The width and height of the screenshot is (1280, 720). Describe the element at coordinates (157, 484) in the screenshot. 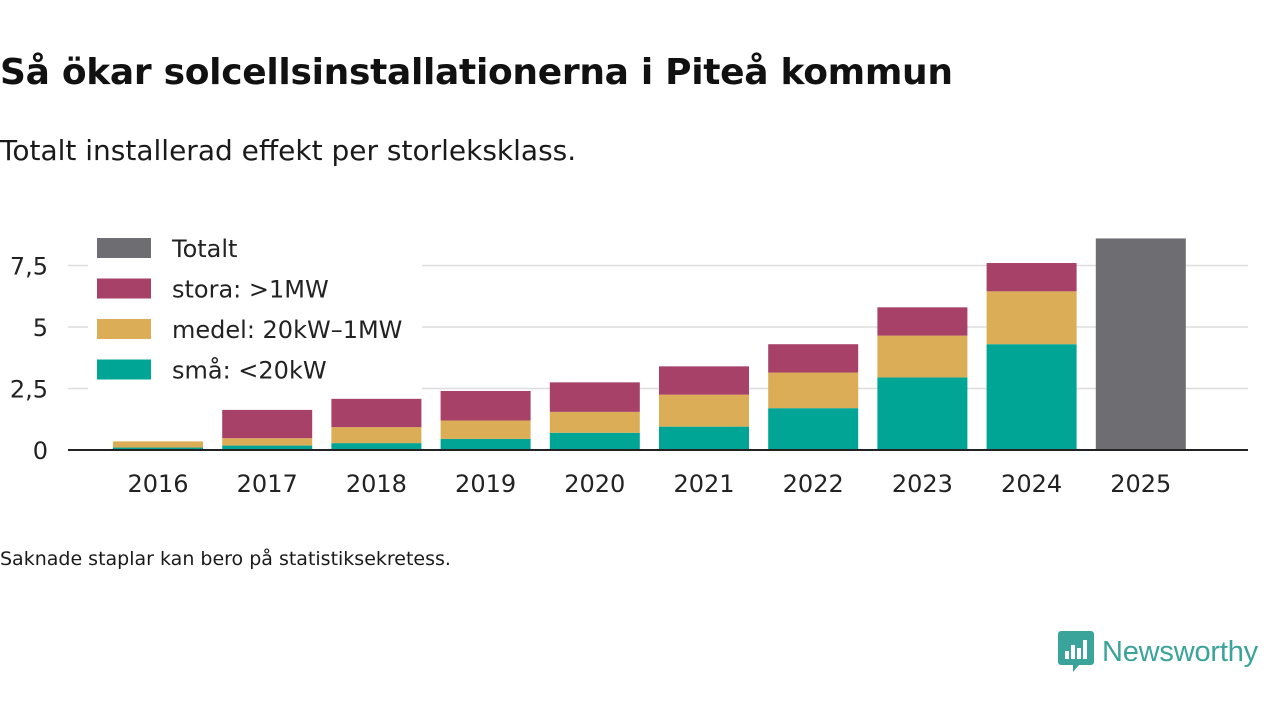

I see `x-tick-label: 2016` at that location.